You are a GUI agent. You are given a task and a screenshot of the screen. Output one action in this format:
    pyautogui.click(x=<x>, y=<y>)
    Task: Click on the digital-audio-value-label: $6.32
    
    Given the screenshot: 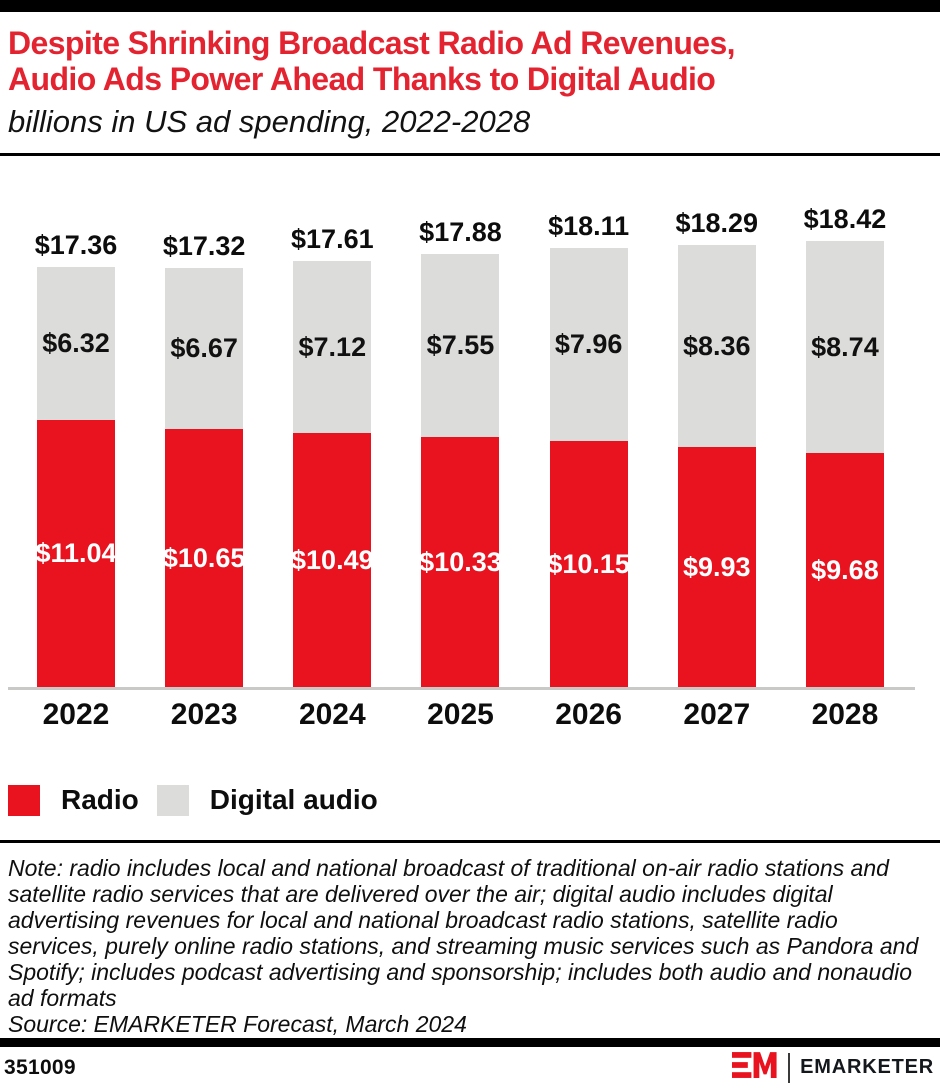 What is the action you would take?
    pyautogui.click(x=76, y=343)
    